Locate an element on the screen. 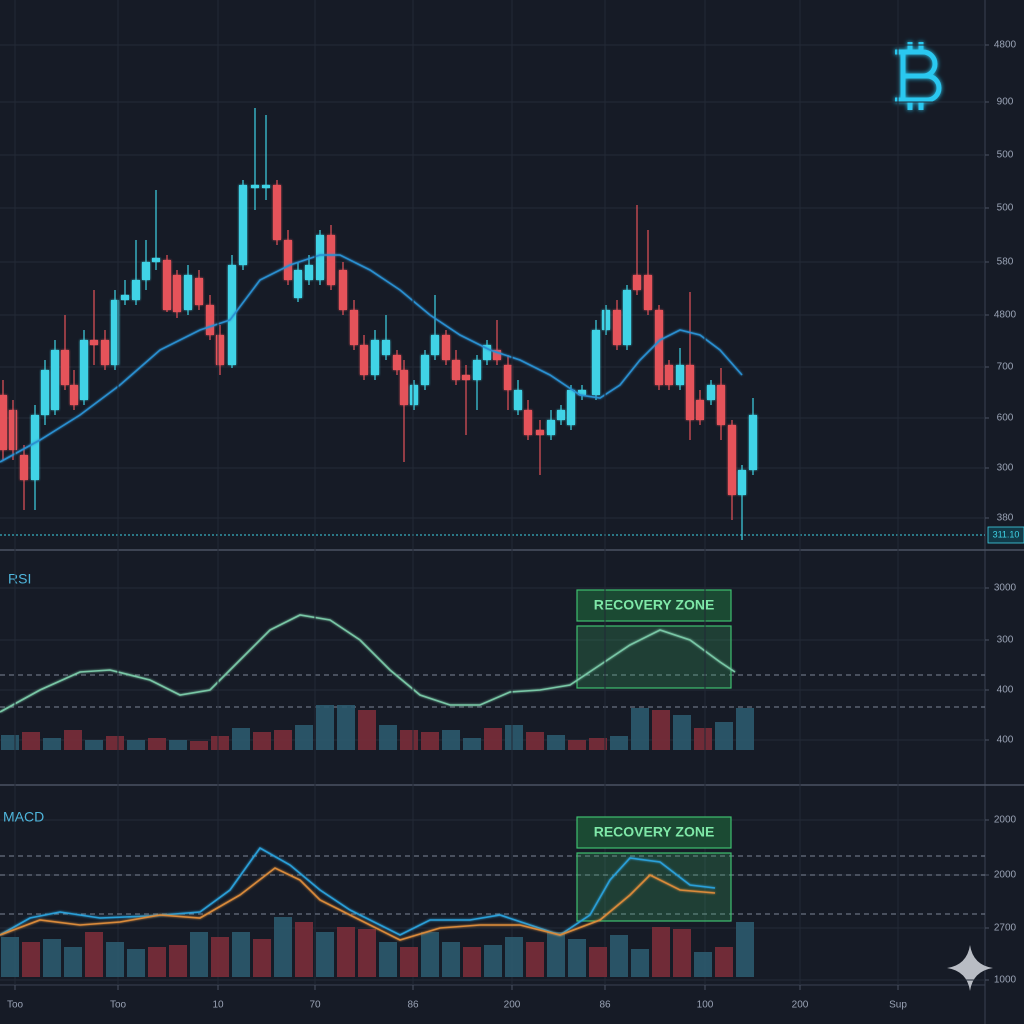 Image resolution: width=1024 pixels, height=1024 pixels. sparkle-icon is located at coordinates (970, 968).